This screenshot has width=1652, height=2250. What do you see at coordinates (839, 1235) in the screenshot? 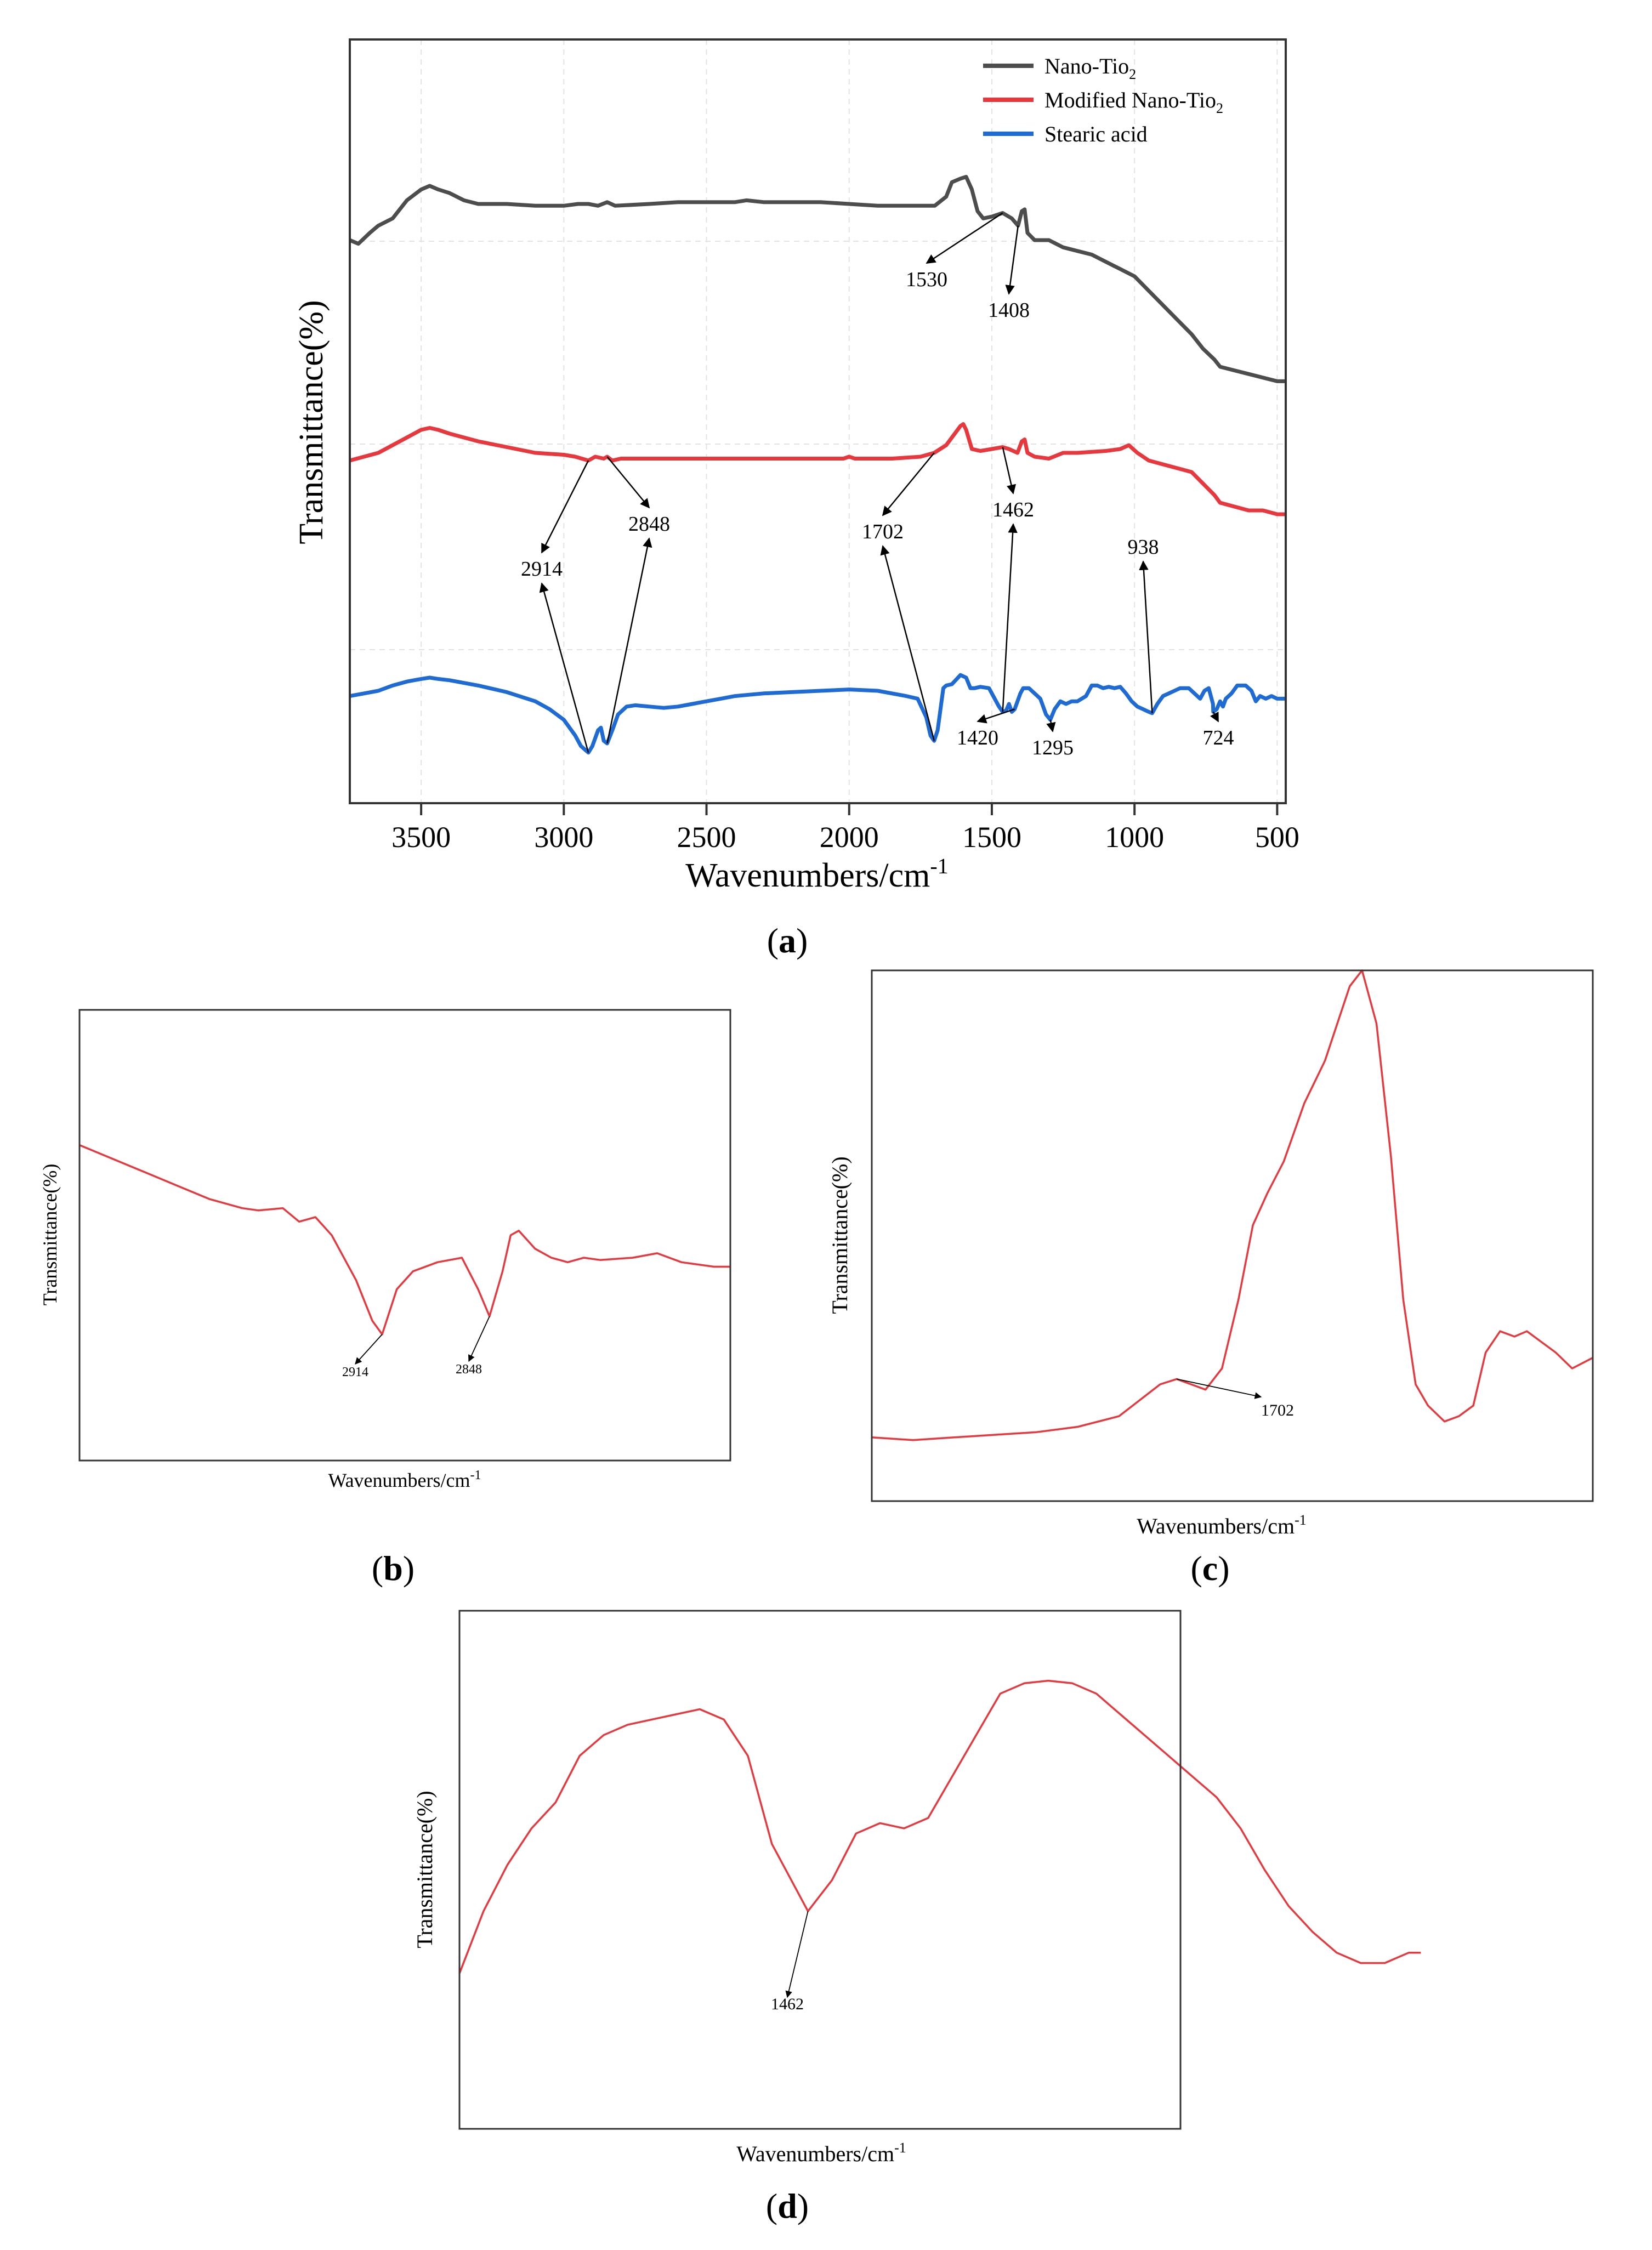
I see `panel-c-y-axis-label: Transmittance(%)` at bounding box center [839, 1235].